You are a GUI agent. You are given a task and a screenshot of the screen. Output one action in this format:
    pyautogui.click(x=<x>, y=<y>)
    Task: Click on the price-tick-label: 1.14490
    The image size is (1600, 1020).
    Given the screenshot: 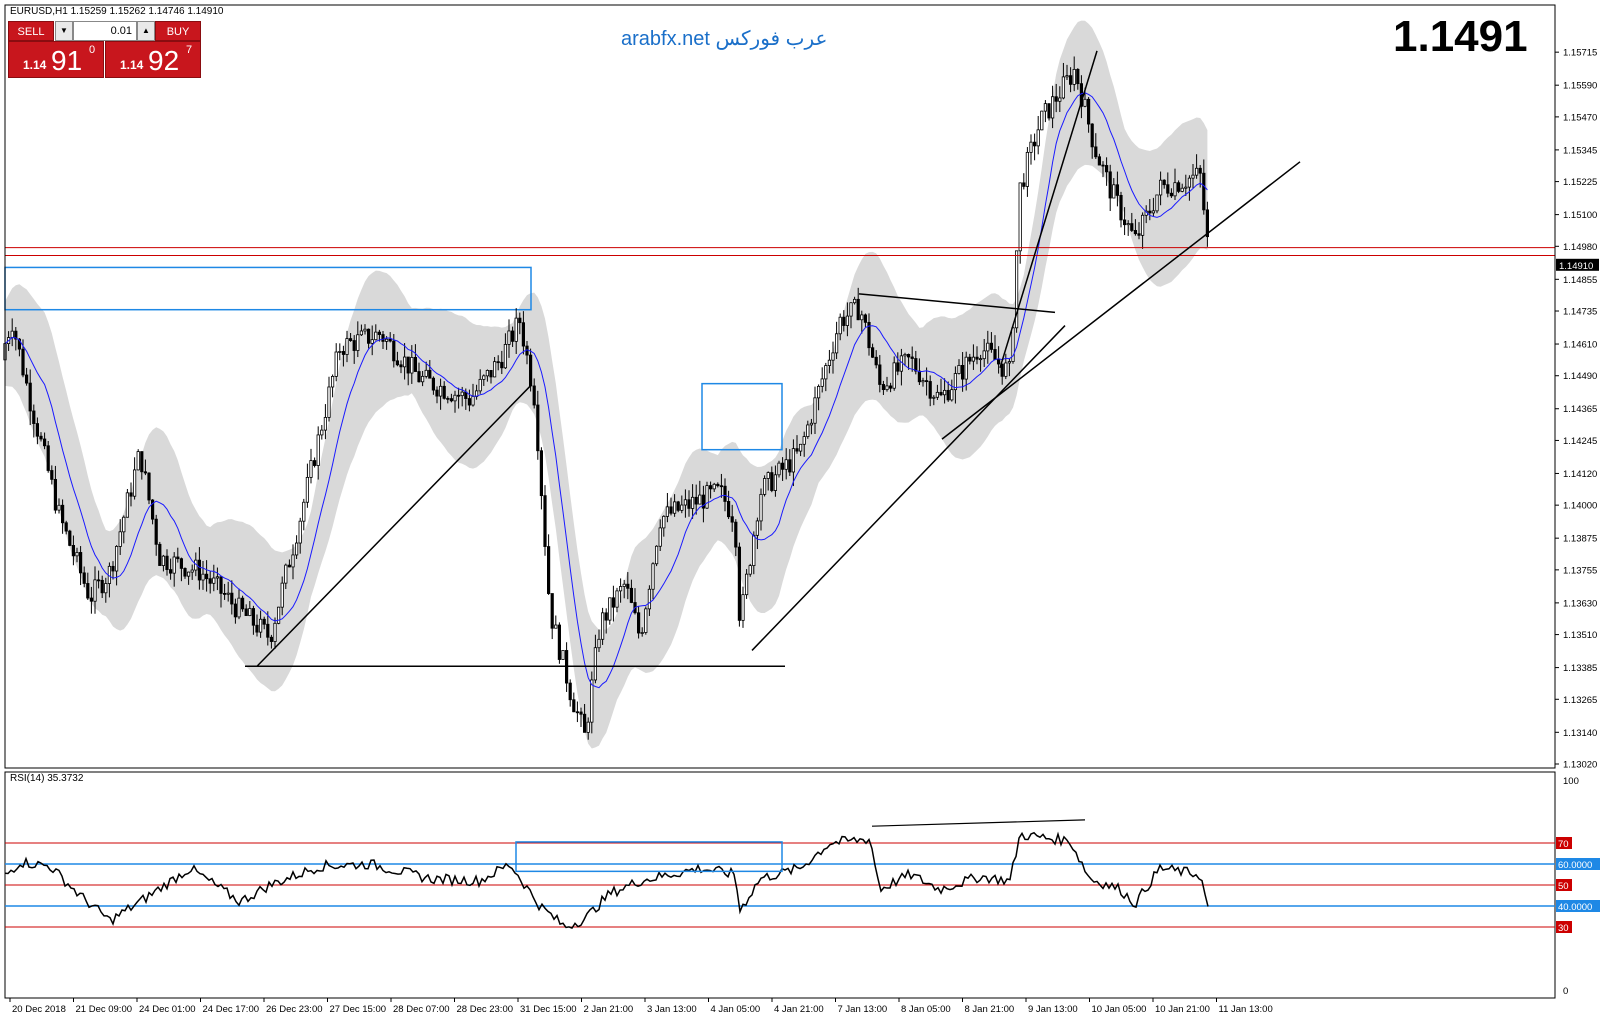 What is the action you would take?
    pyautogui.click(x=1580, y=376)
    